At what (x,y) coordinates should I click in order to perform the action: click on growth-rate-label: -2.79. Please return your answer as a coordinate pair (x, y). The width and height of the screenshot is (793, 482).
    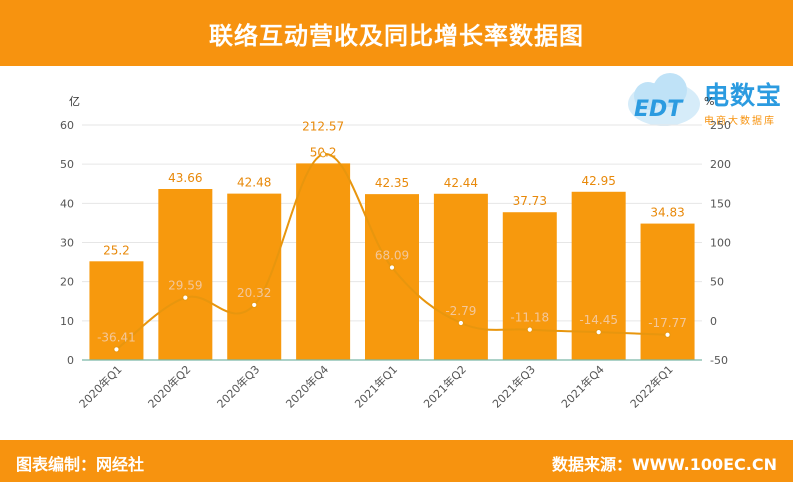
    Looking at the image, I should click on (460, 311).